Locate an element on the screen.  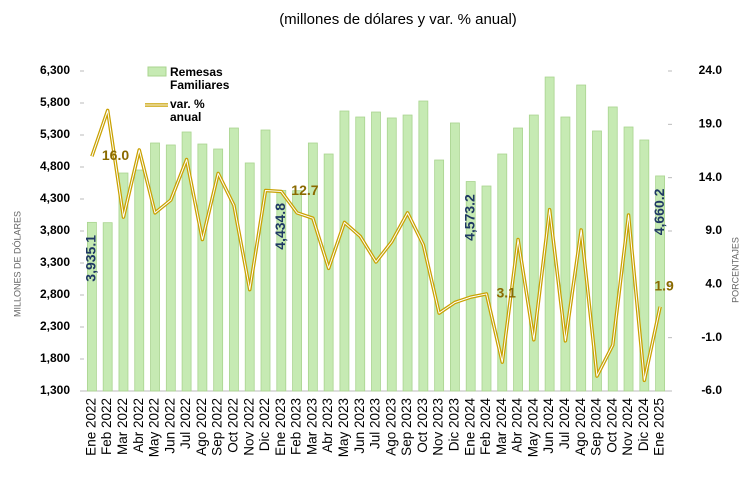
x-tick-label: Feb 2023 is located at coordinates (296, 426).